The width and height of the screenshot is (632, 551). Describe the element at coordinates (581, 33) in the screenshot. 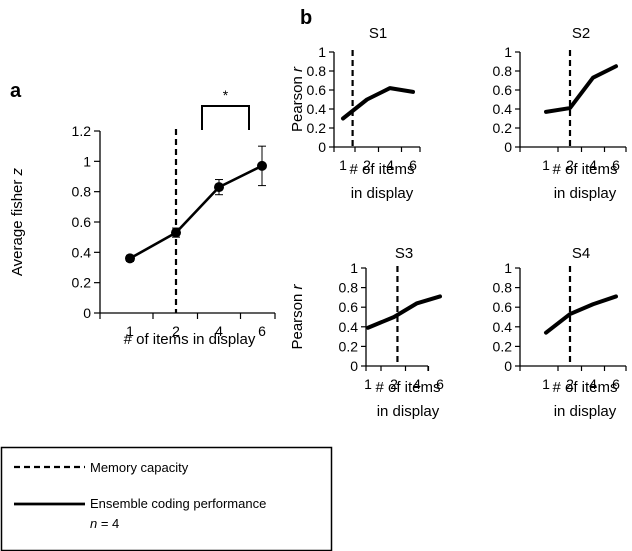

I see `panel-title: S2` at that location.